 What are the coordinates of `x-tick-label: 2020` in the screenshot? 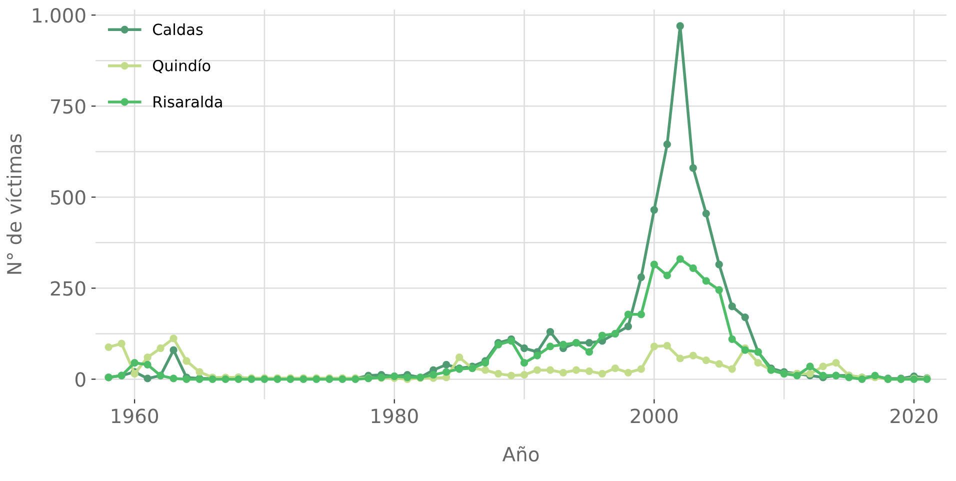 It's located at (914, 416).